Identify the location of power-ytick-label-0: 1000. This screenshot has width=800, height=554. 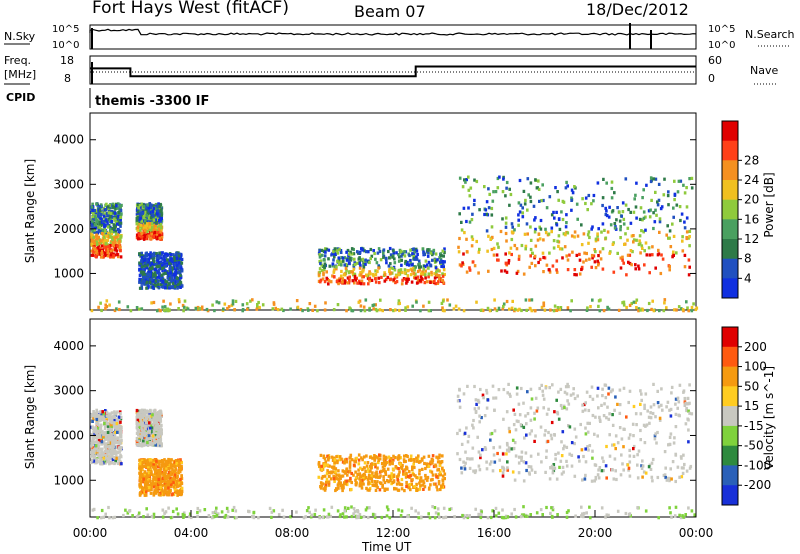
(68, 273).